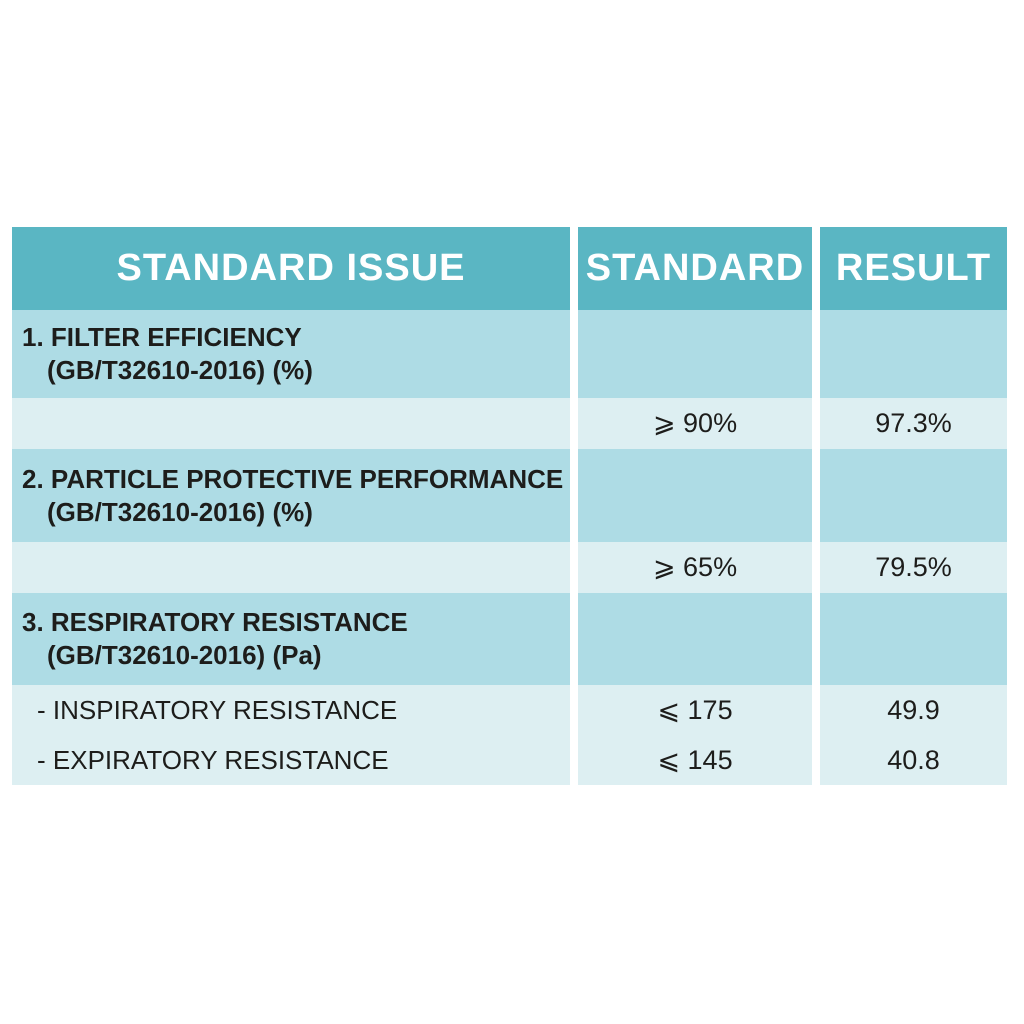 Image resolution: width=1024 pixels, height=1024 pixels. I want to click on section-3-title: 3. RESPIRATORY RESISTANCE, so click(215, 622).